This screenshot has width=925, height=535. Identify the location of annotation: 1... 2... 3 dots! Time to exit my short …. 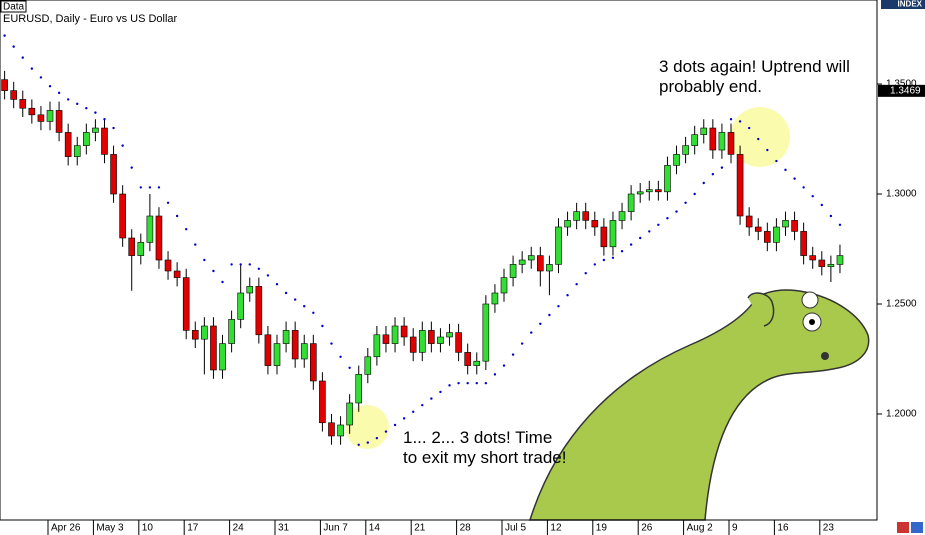
(485, 447).